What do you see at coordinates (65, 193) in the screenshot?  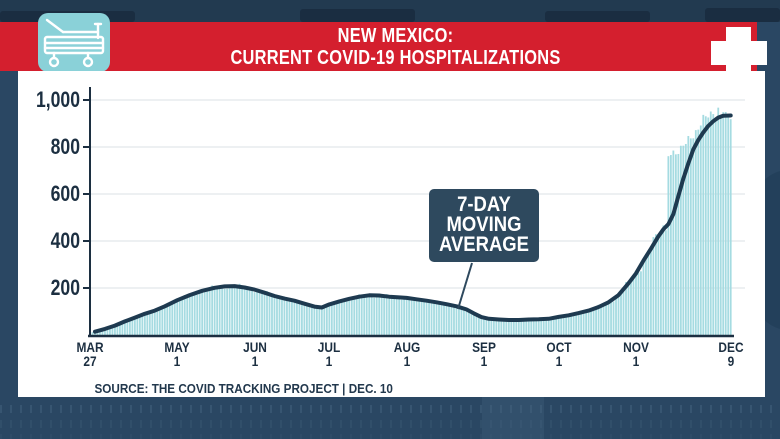 I see `y-axis-label: 600` at bounding box center [65, 193].